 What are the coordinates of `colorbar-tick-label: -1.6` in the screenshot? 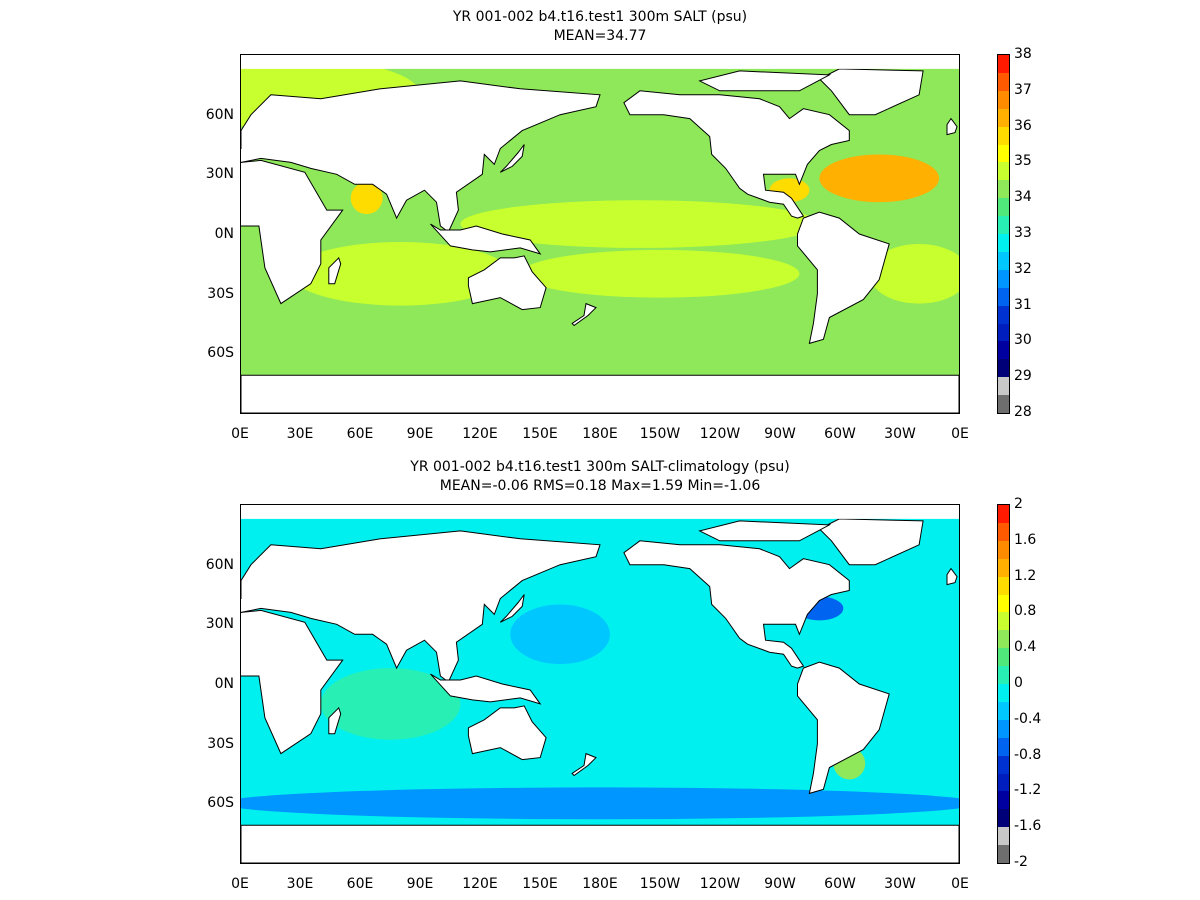 It's located at (1028, 826).